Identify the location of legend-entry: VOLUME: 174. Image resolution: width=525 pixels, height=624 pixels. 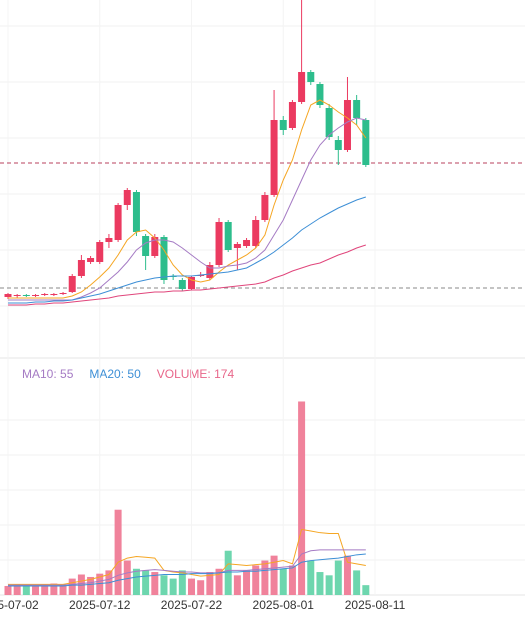
(196, 374).